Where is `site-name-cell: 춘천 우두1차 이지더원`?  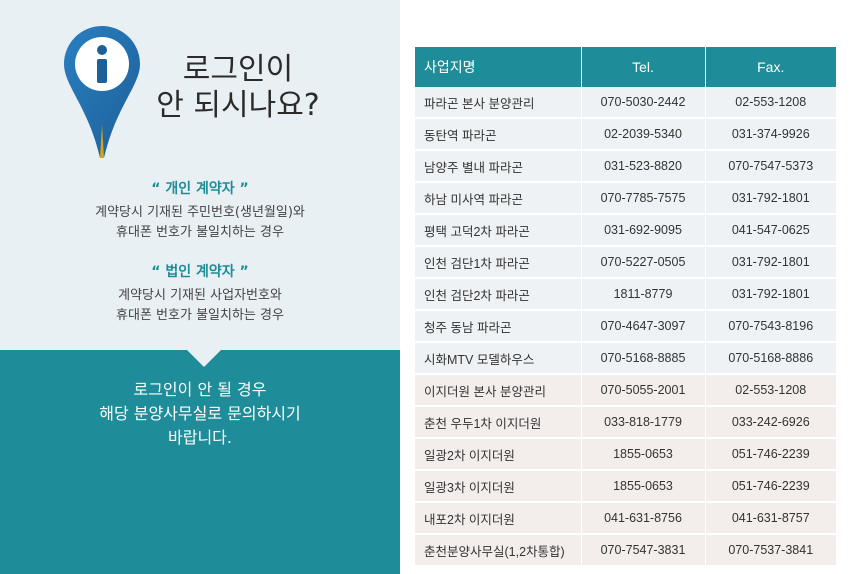
site-name-cell: 춘천 우두1차 이지더원 is located at coordinates (498, 422).